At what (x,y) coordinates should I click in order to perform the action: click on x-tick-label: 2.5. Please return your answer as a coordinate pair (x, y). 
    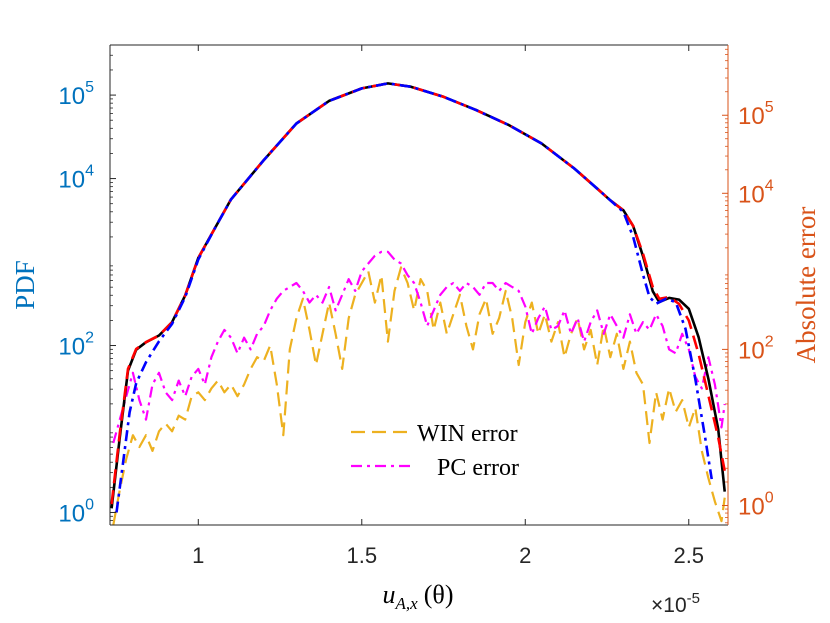
    Looking at the image, I should click on (688, 555).